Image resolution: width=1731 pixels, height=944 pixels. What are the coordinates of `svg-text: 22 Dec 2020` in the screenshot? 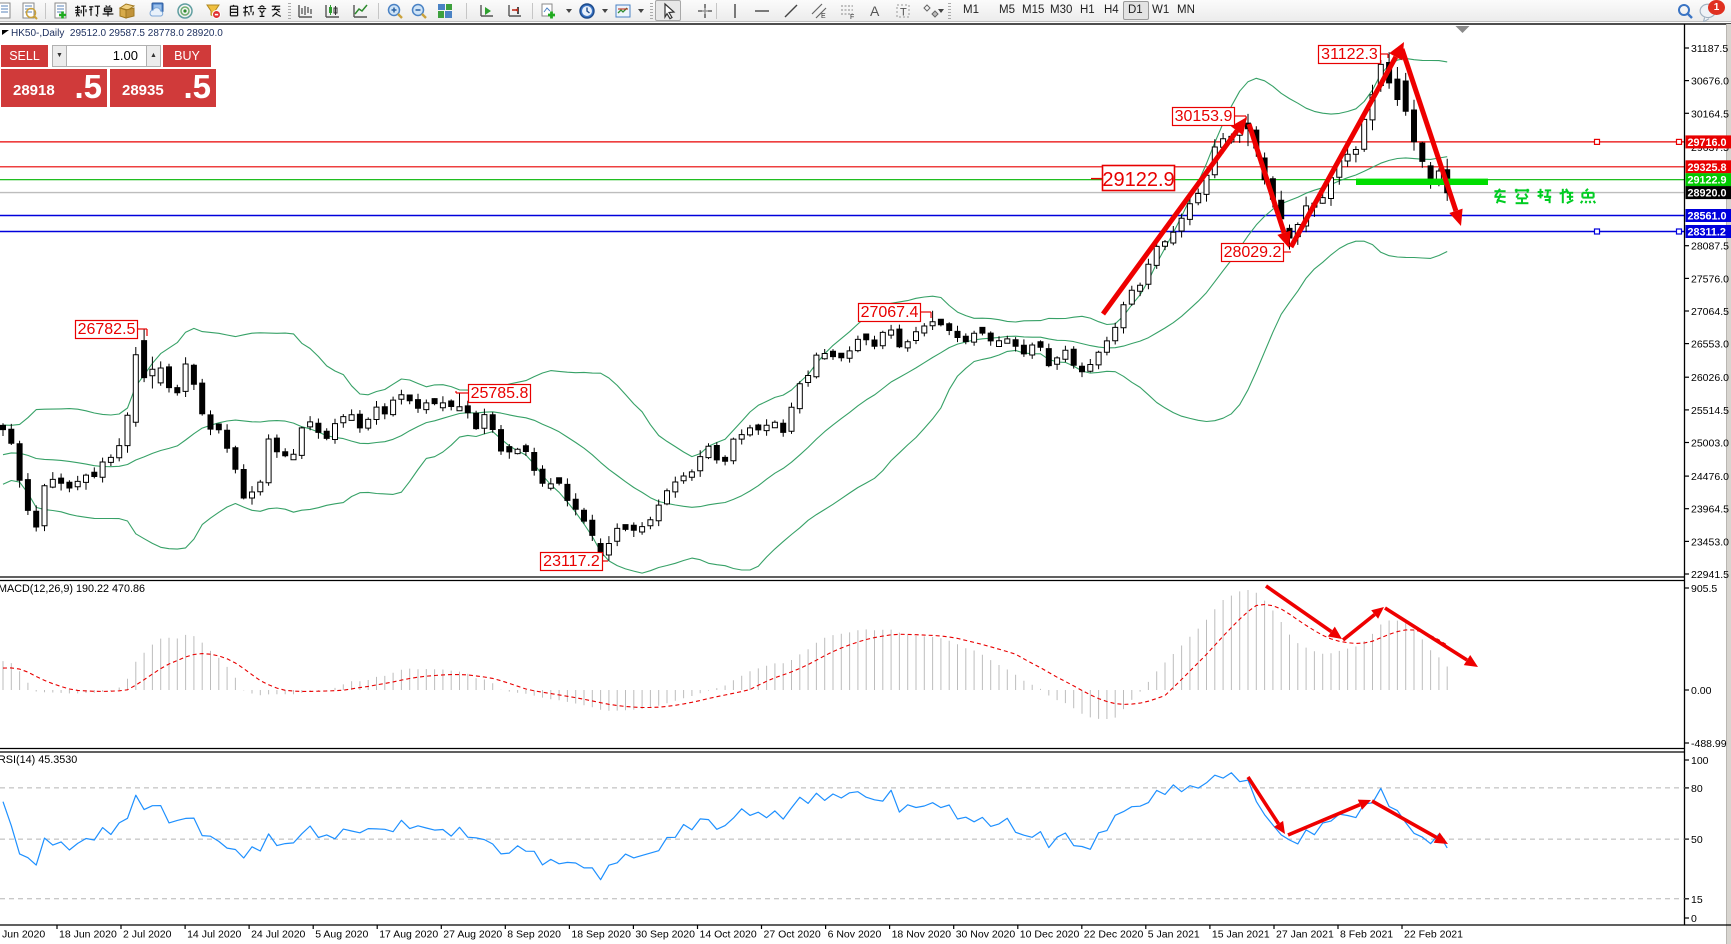 It's located at (1114, 935).